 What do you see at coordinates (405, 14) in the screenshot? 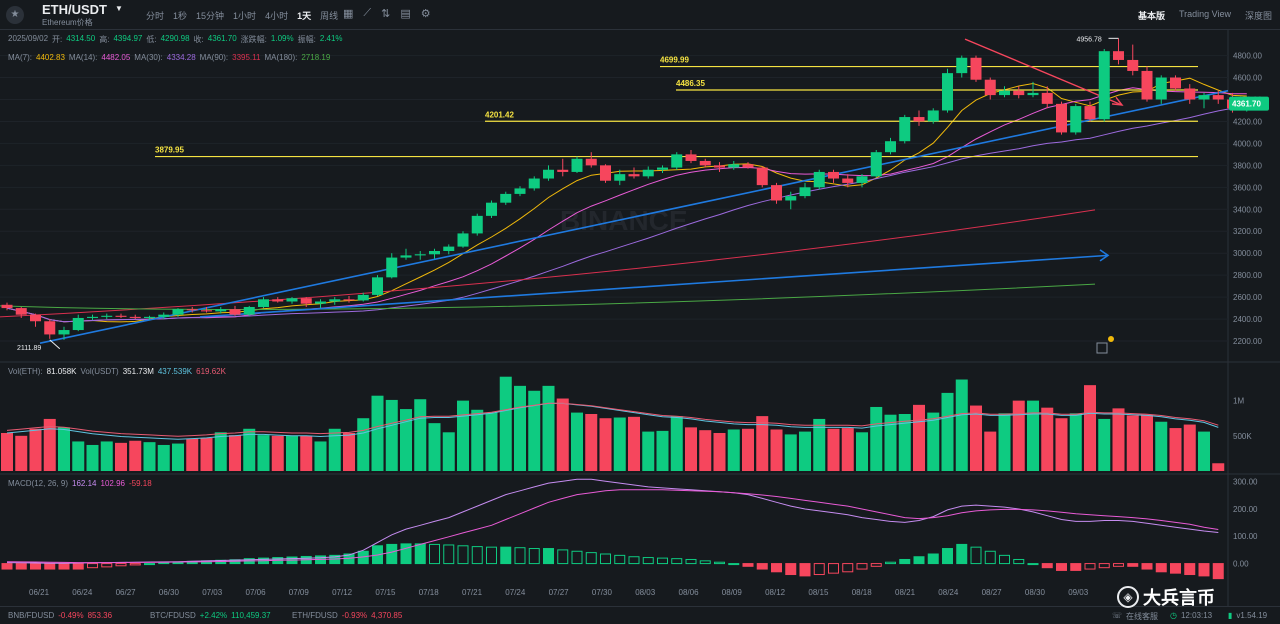
I see `layout-icon: ▤` at bounding box center [405, 14].